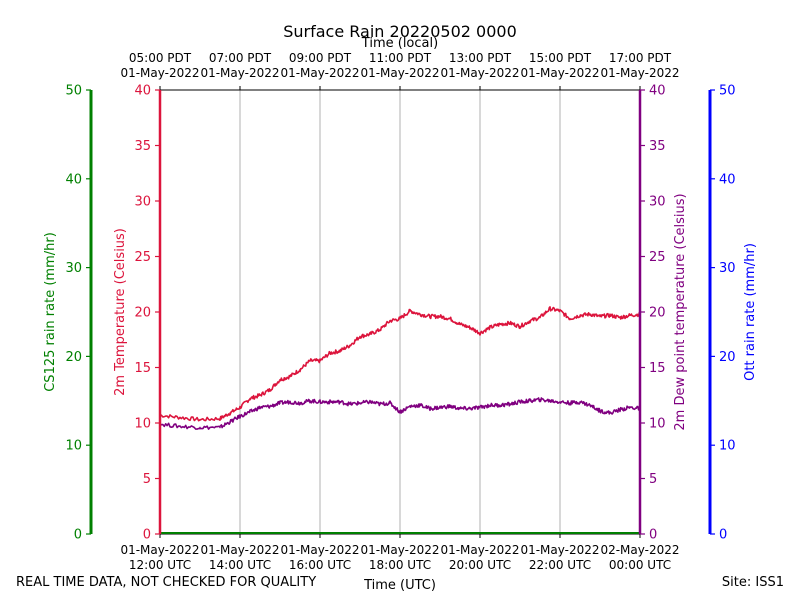  What do you see at coordinates (142, 202) in the screenshot?
I see `temperature-tick-label: 30` at bounding box center [142, 202].